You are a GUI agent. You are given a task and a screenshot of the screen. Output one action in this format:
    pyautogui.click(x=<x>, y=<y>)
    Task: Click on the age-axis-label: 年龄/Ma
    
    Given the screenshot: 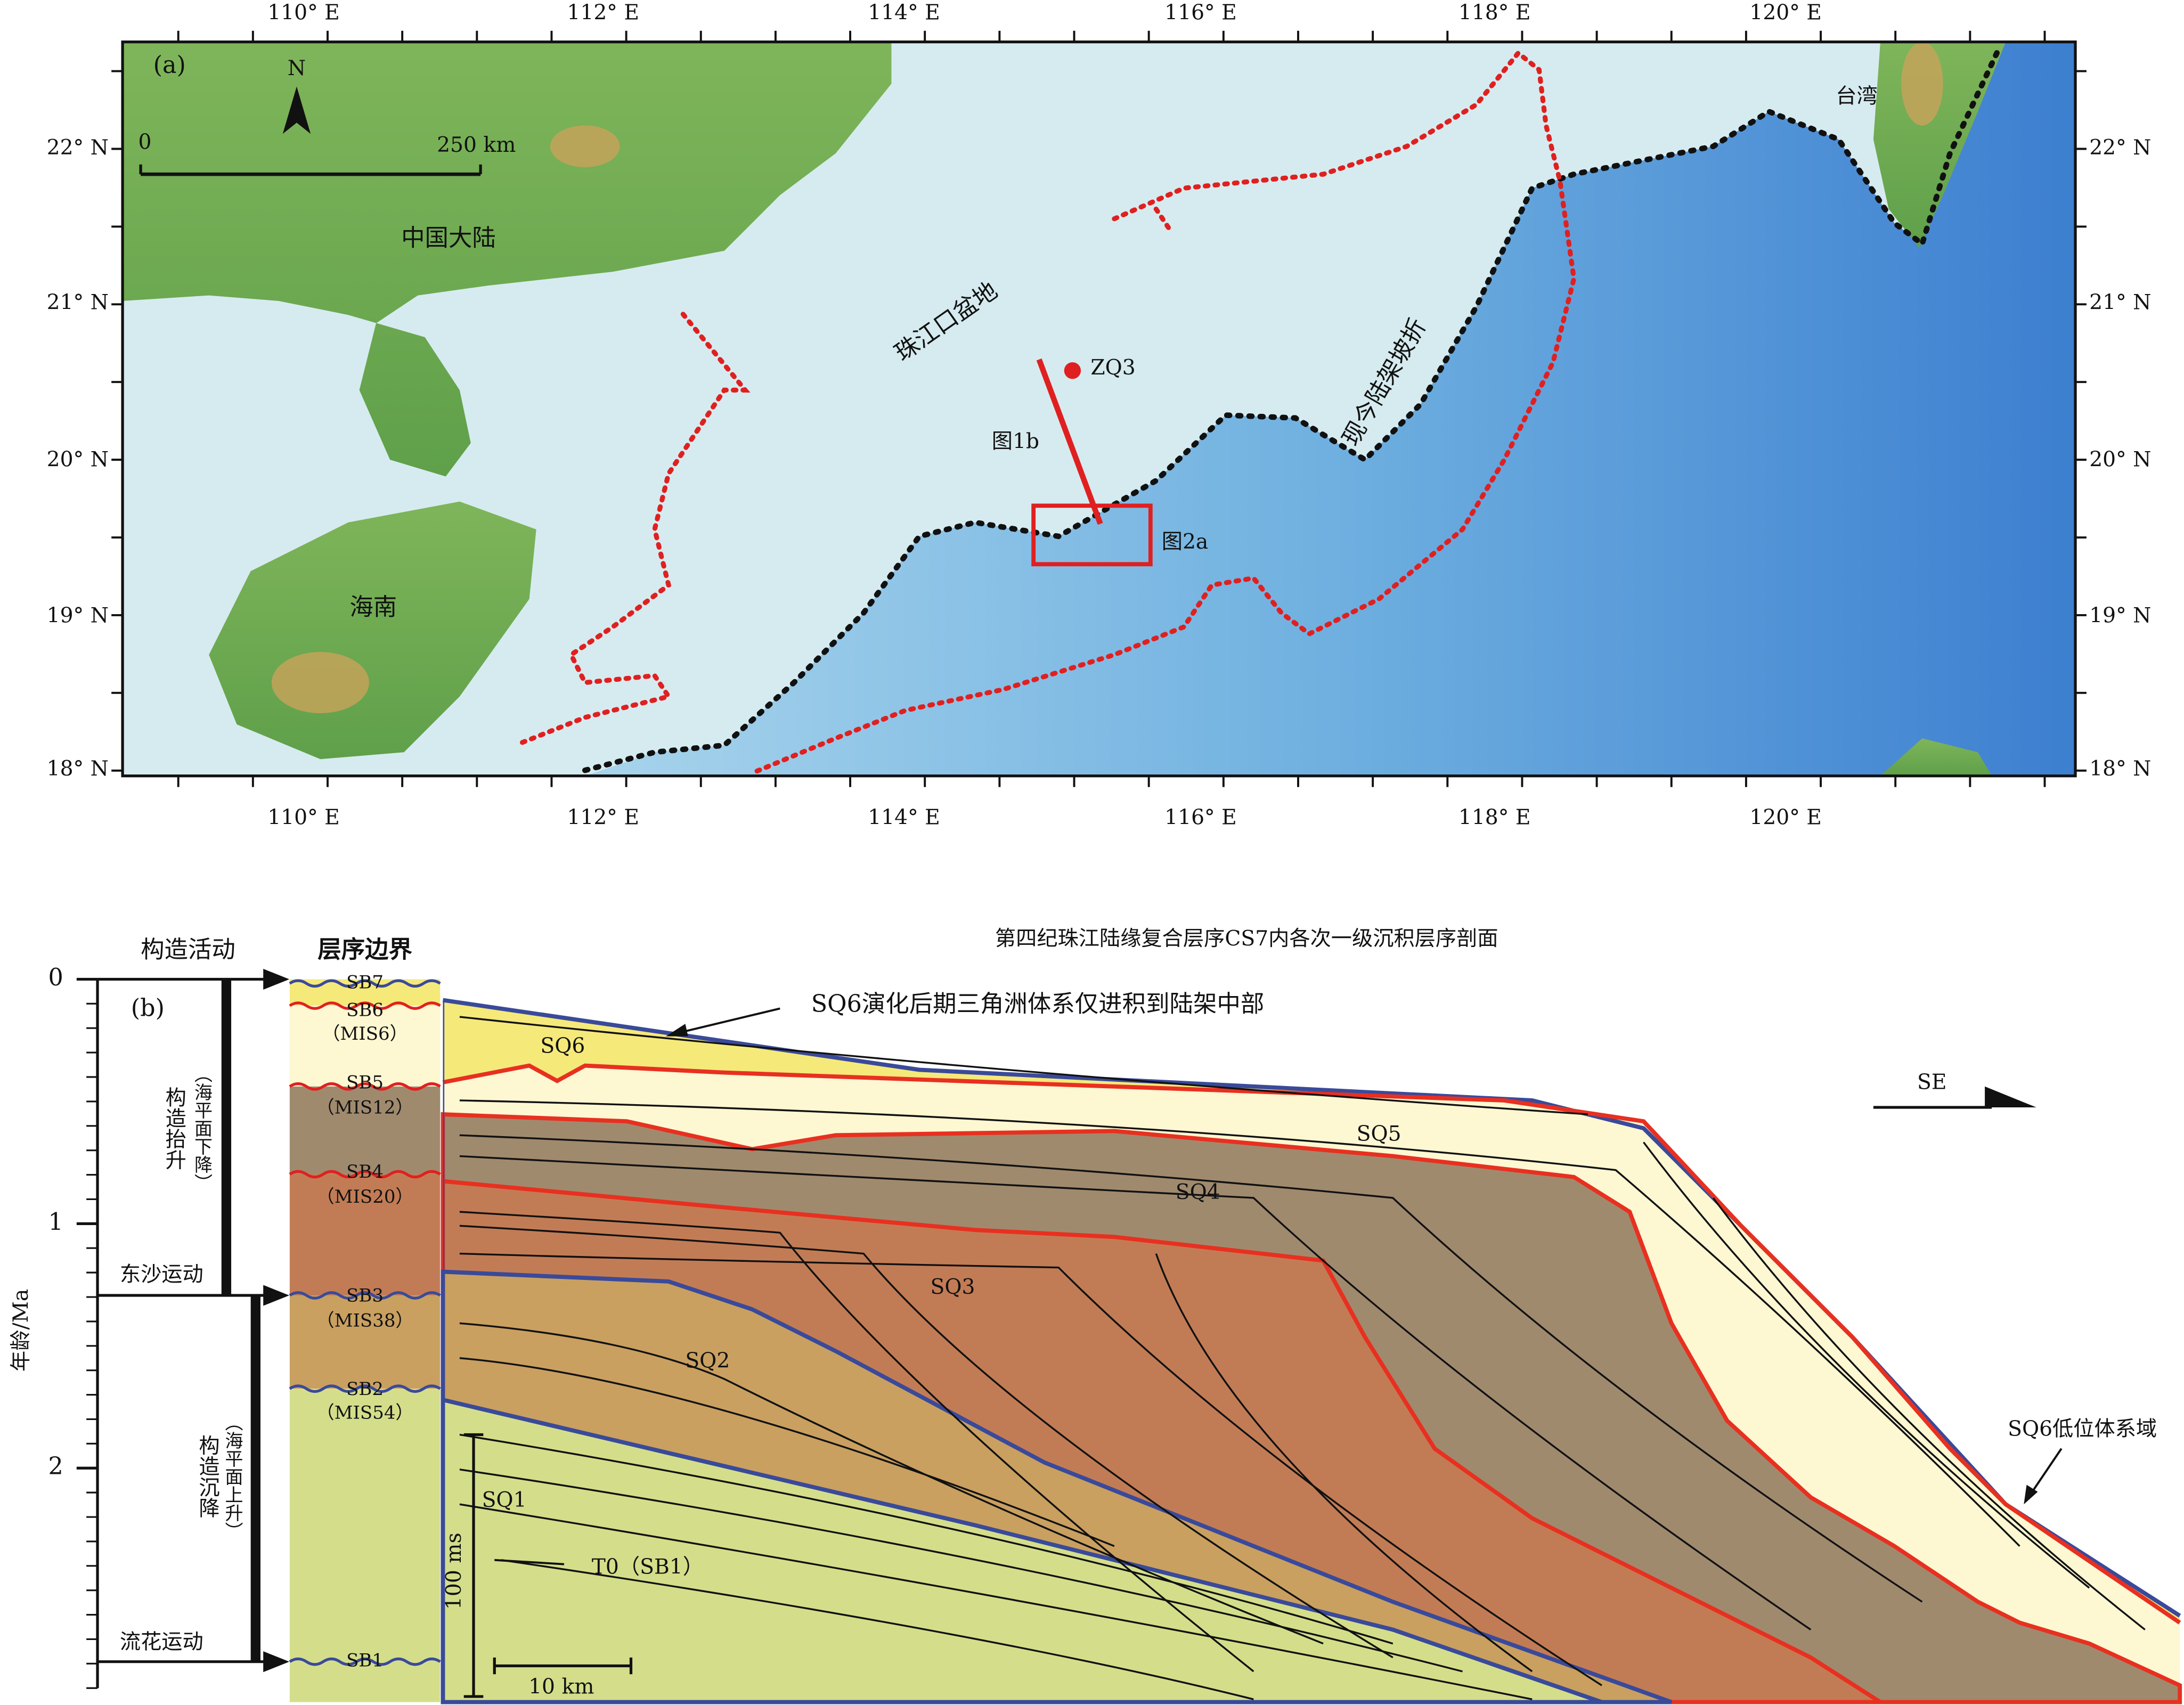 What is the action you would take?
    pyautogui.click(x=21, y=1330)
    